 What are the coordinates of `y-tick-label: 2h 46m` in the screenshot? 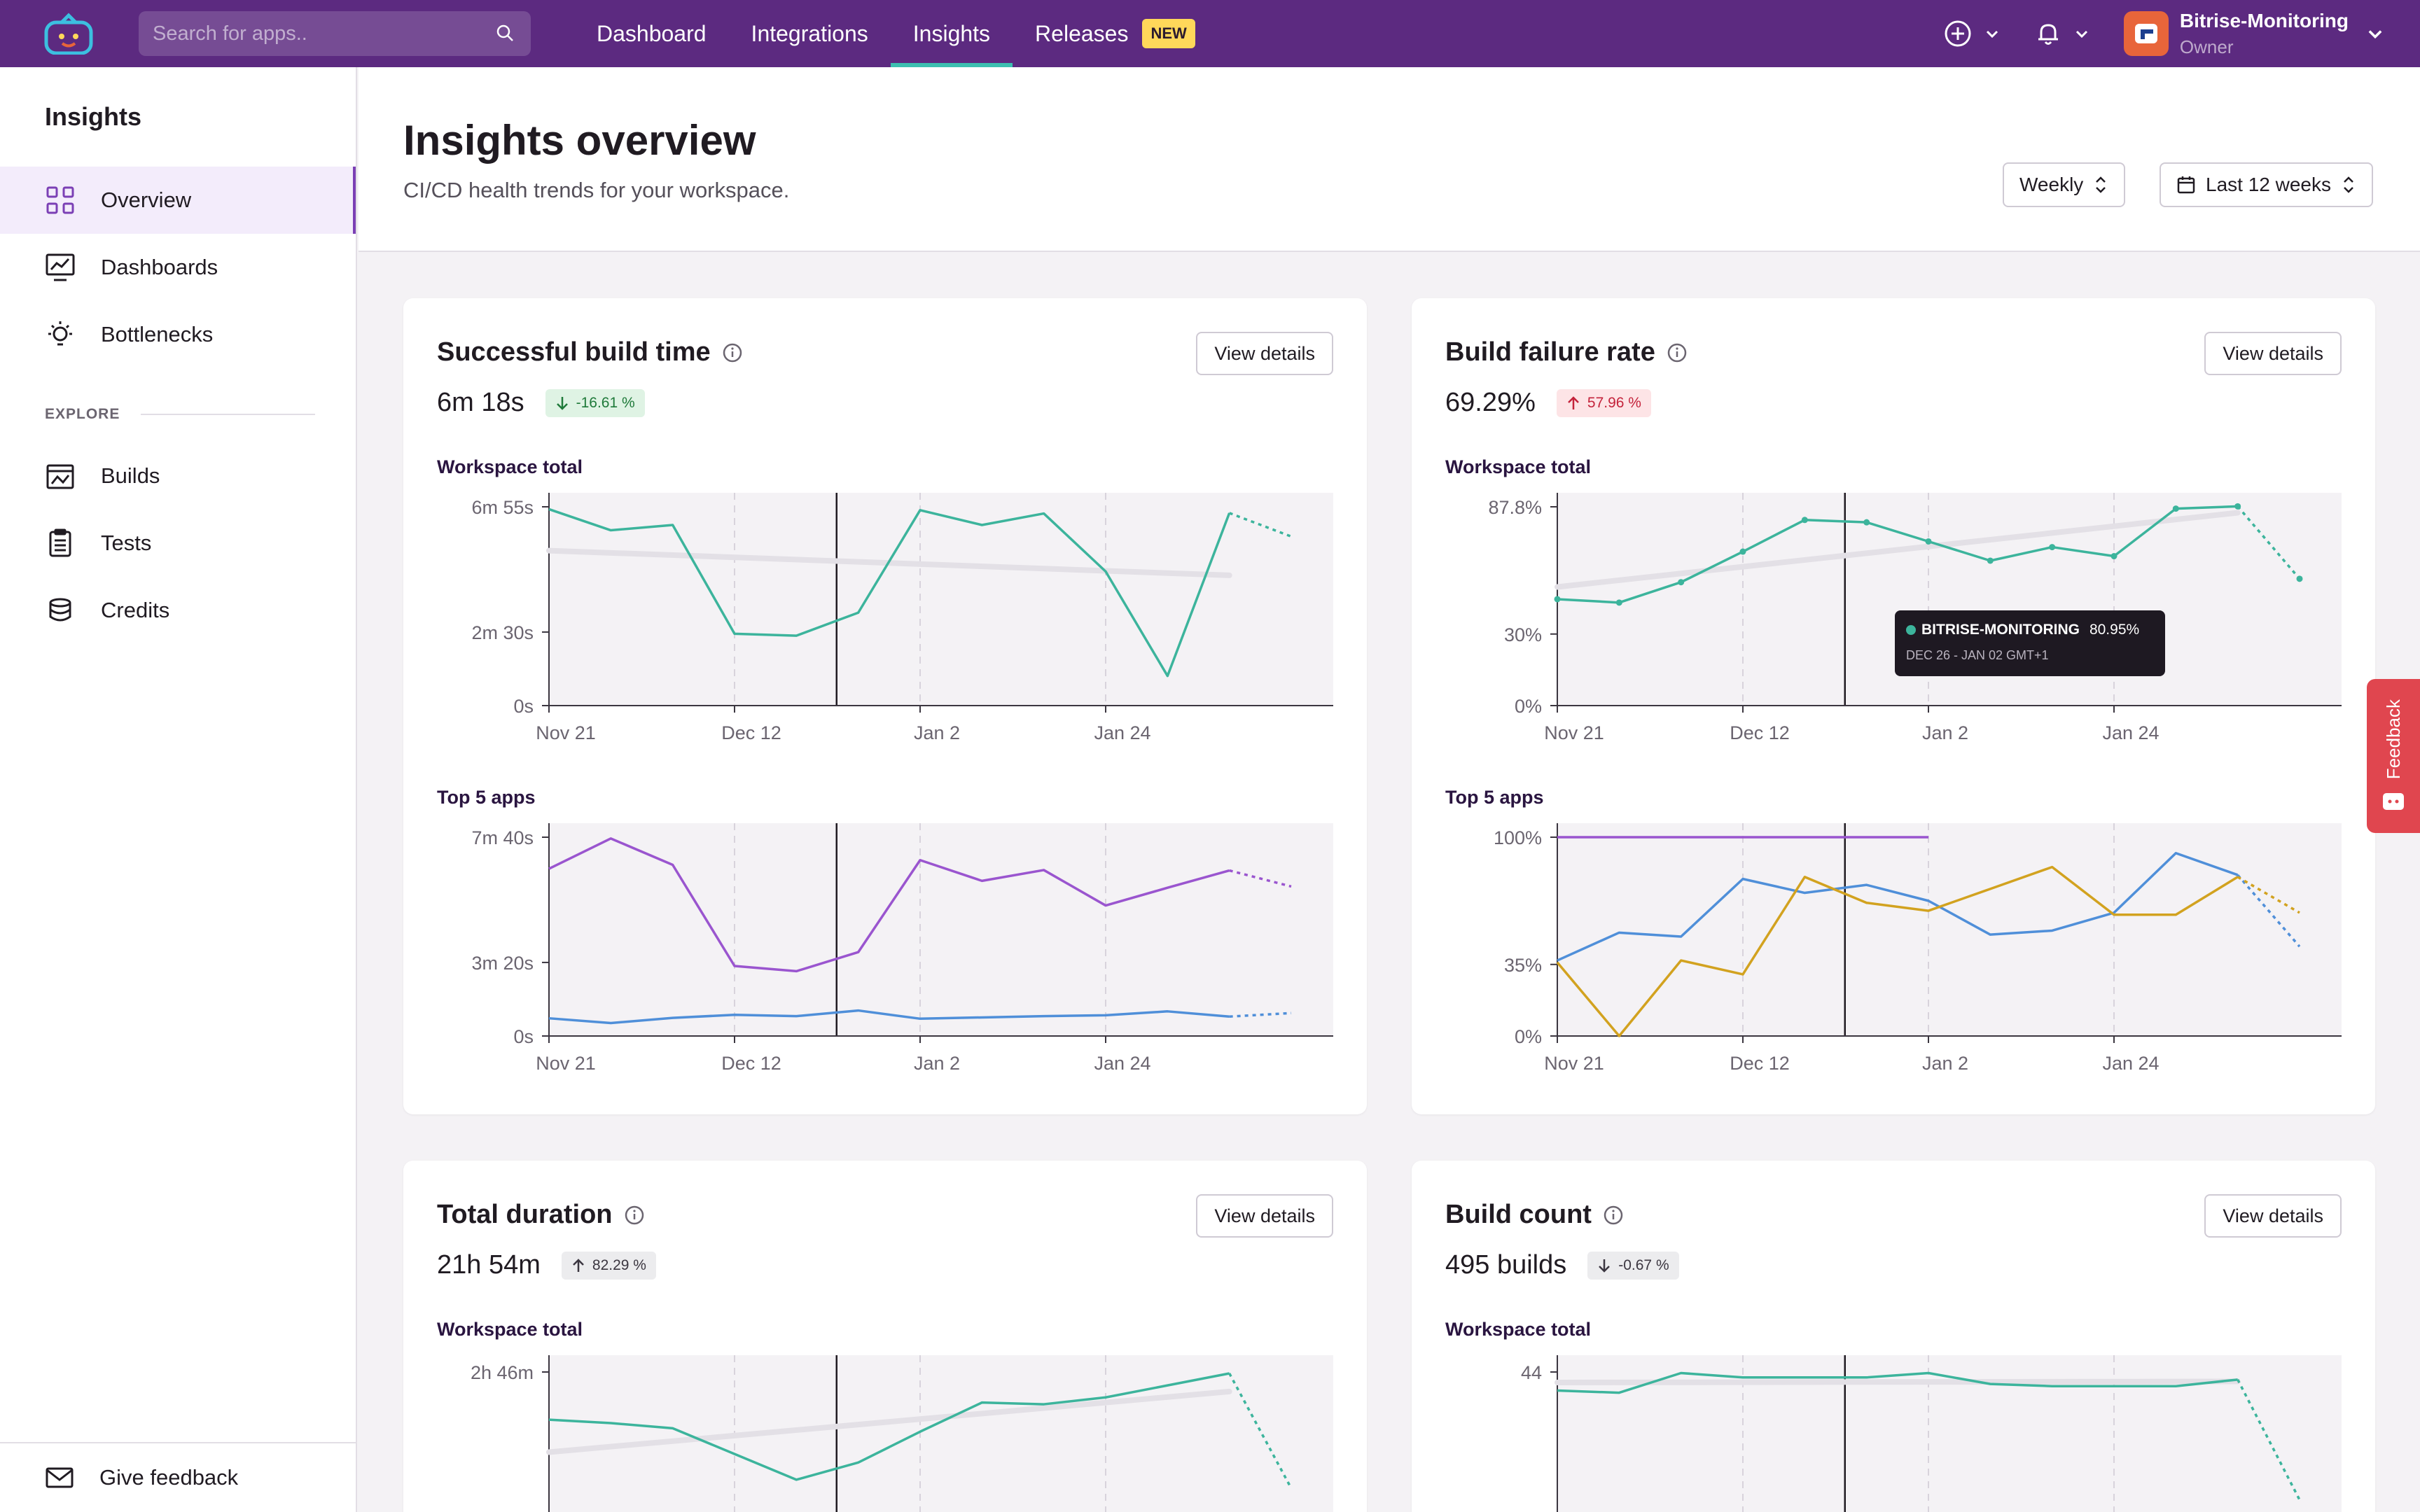 It's located at (503, 1372).